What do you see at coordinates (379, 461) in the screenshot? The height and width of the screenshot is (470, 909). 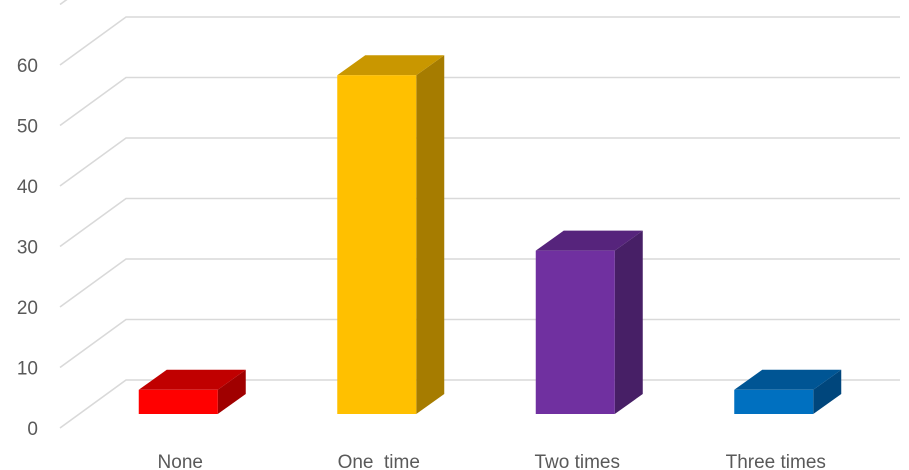 I see `x-category-label: One time` at bounding box center [379, 461].